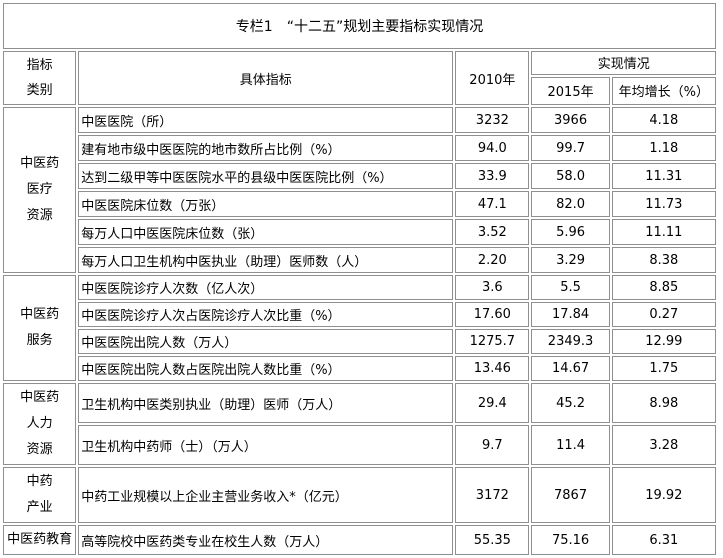  I want to click on header-growth: 年均增长（%）, so click(663, 90).